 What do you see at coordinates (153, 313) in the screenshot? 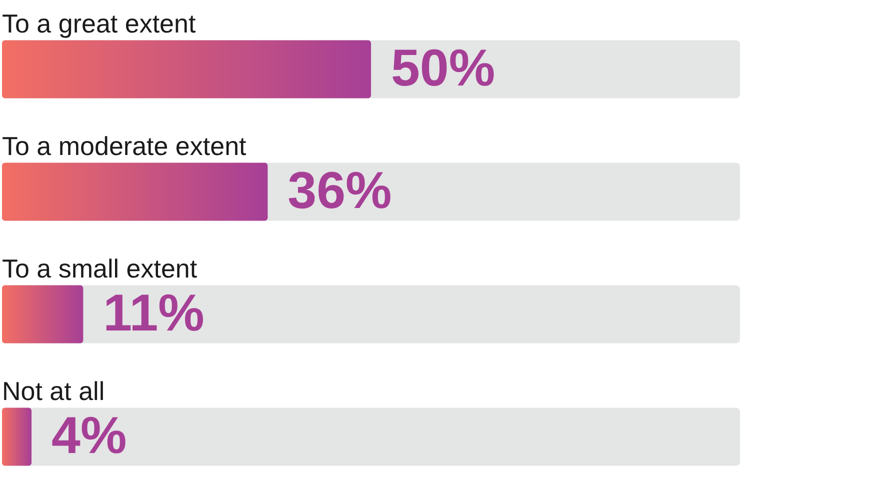
I see `data-label: 11%` at bounding box center [153, 313].